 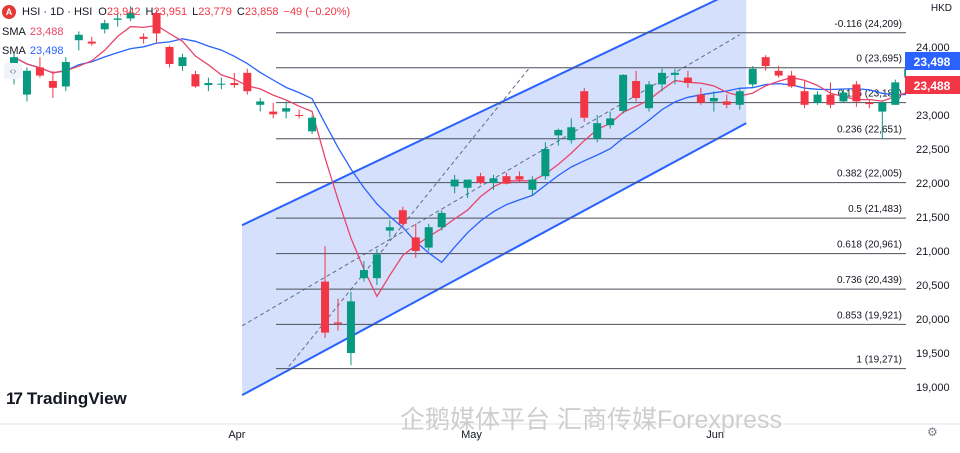 What do you see at coordinates (933, 218) in the screenshot?
I see `price-tick-label: 21,500` at bounding box center [933, 218].